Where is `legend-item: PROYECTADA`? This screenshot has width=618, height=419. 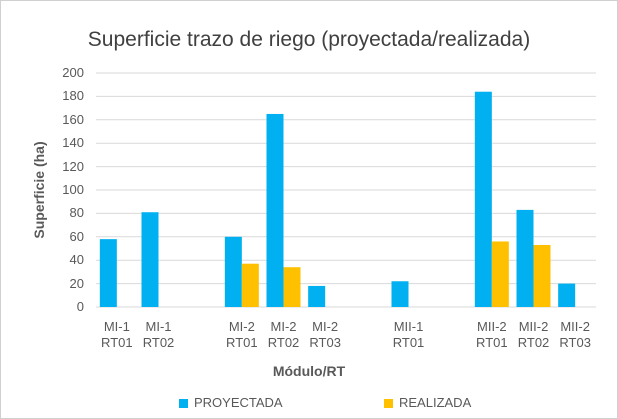 legend-item: PROYECTADA is located at coordinates (231, 403).